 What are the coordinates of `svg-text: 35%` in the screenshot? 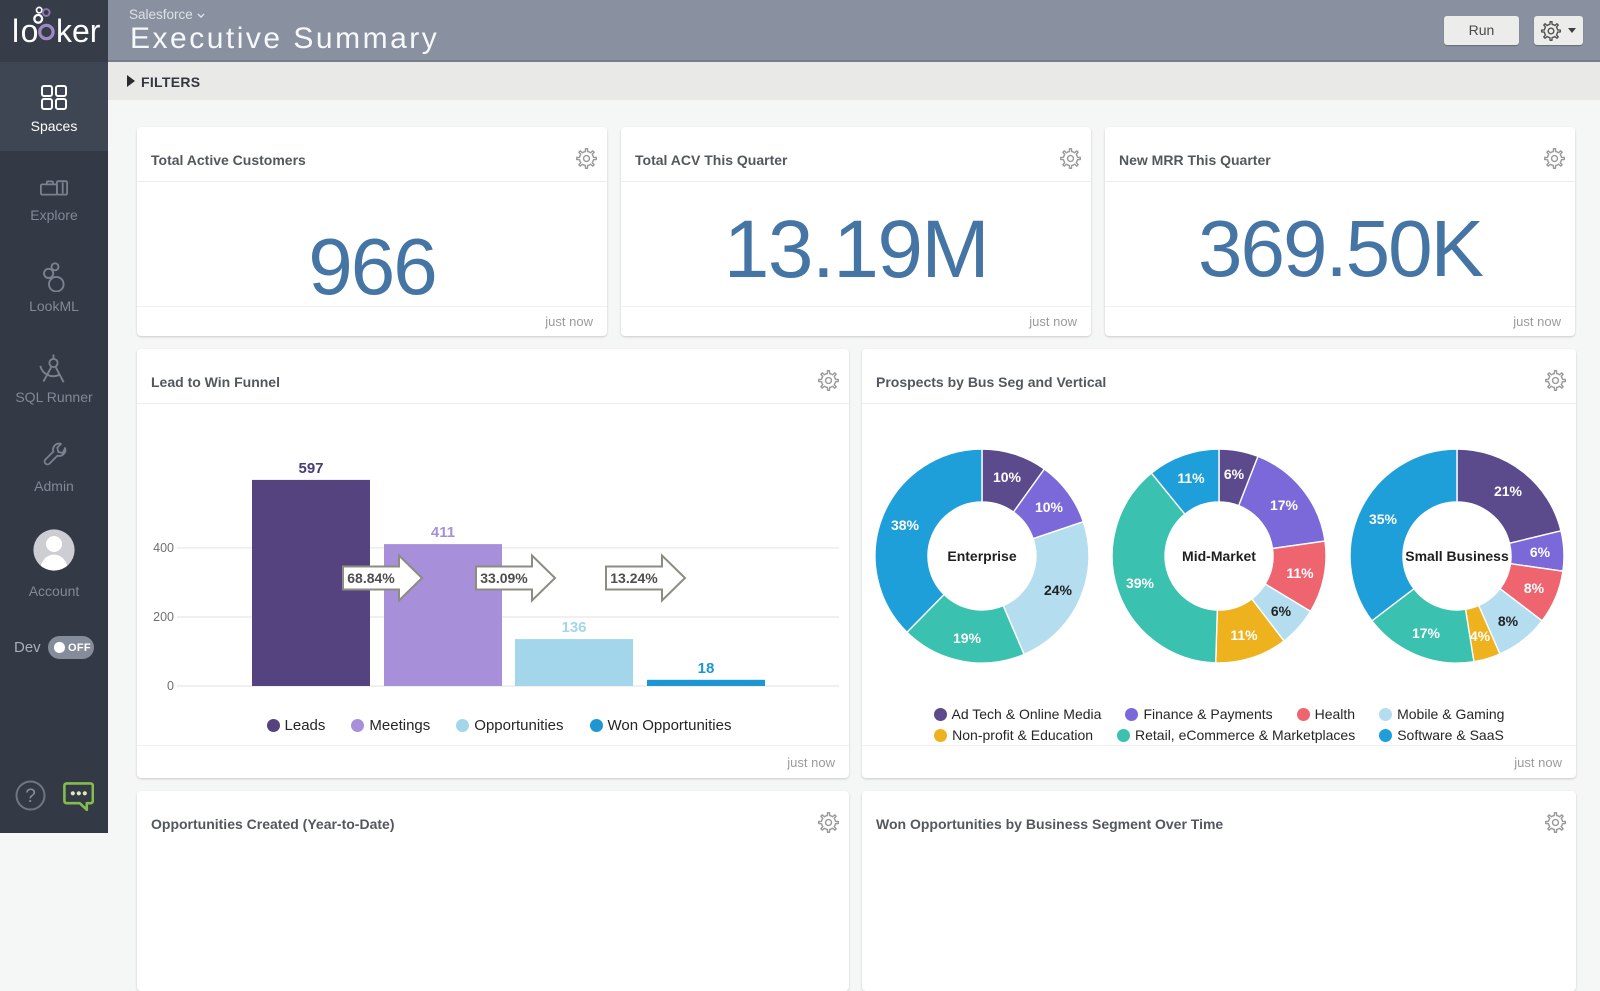 It's located at (1383, 519).